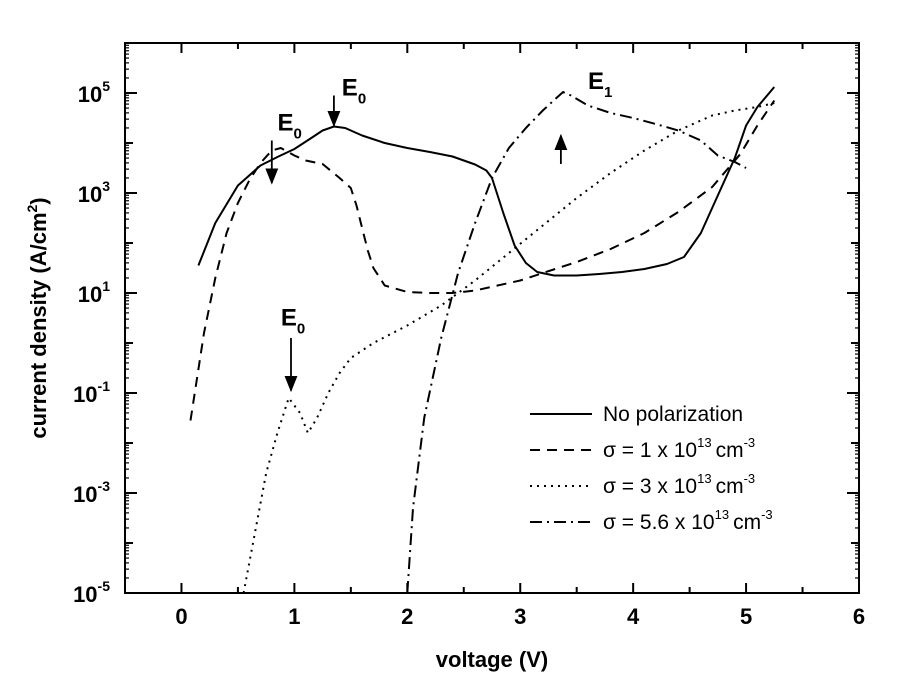 The image size is (912, 692). What do you see at coordinates (91, 492) in the screenshot?
I see `y-tick-label: 10⁻³` at bounding box center [91, 492].